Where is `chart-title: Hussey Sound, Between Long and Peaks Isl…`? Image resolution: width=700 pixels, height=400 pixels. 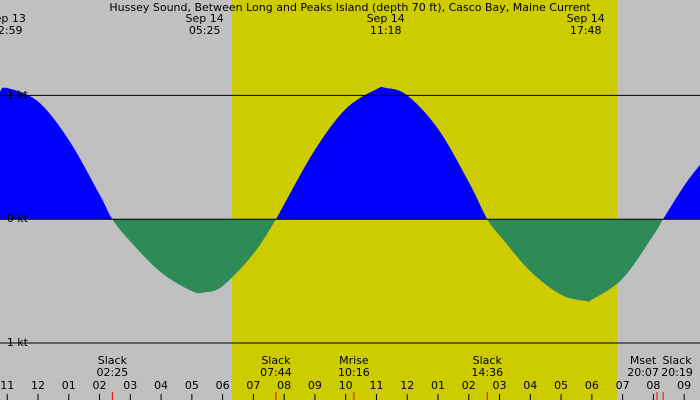 chart-title: Hussey Sound, Between Long and Peaks Isl… is located at coordinates (350, 7).